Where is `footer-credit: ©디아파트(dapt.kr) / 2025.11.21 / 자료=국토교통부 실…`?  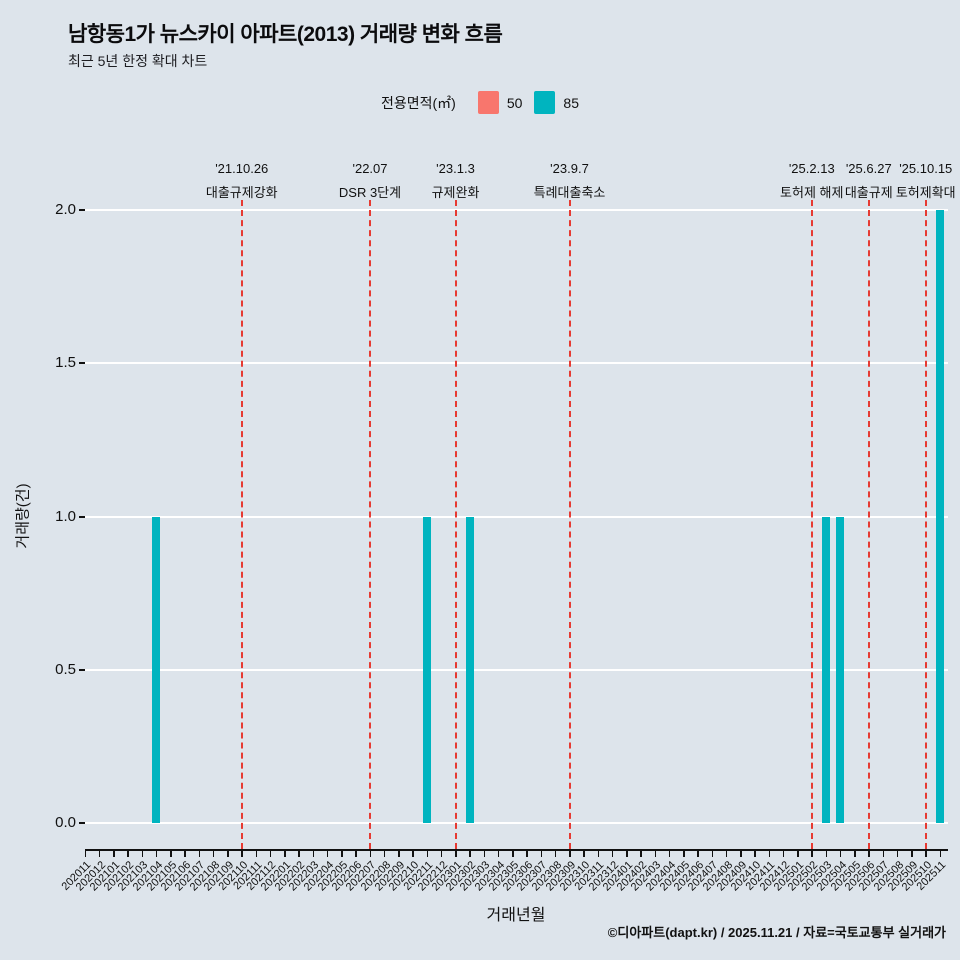 footer-credit: ©디아파트(dapt.kr) / 2025.11.21 / 자료=국토교통부 실… is located at coordinates (776, 932).